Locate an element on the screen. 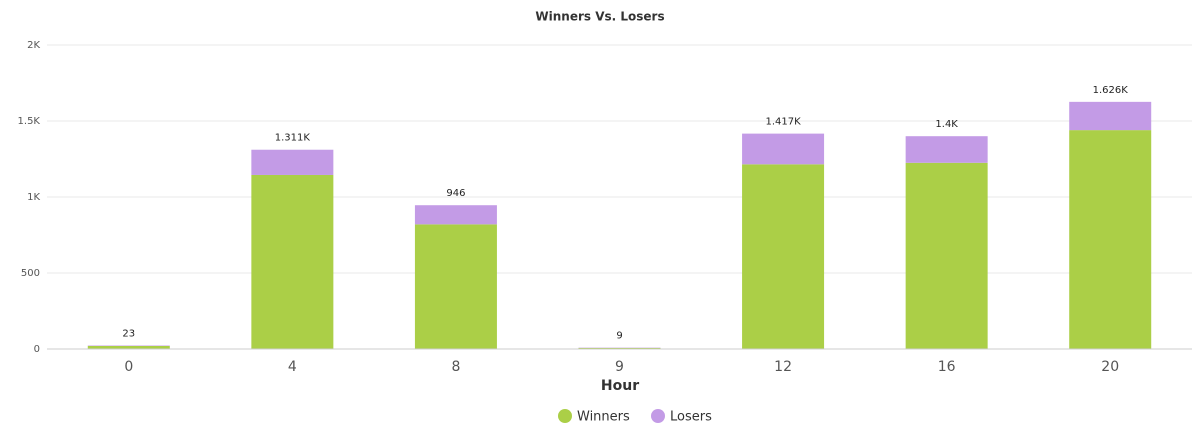 This screenshot has width=1200, height=444. x-tick-label: 4 is located at coordinates (292, 367).